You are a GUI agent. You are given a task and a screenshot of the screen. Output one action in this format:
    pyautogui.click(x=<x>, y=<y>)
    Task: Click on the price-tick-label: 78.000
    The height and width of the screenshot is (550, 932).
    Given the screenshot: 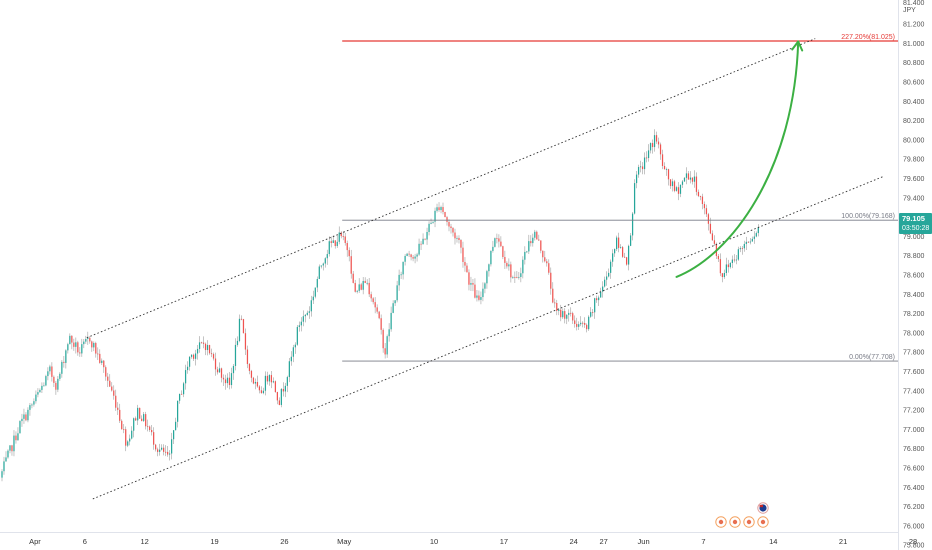 What is the action you would take?
    pyautogui.click(x=914, y=333)
    